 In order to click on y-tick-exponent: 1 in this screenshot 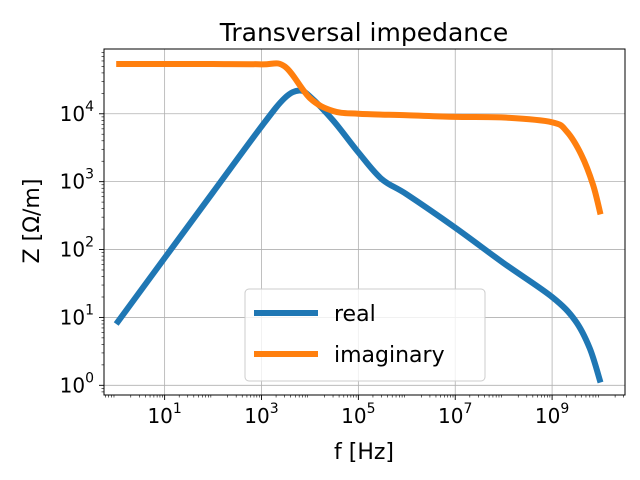, I will do `click(89, 310)`.